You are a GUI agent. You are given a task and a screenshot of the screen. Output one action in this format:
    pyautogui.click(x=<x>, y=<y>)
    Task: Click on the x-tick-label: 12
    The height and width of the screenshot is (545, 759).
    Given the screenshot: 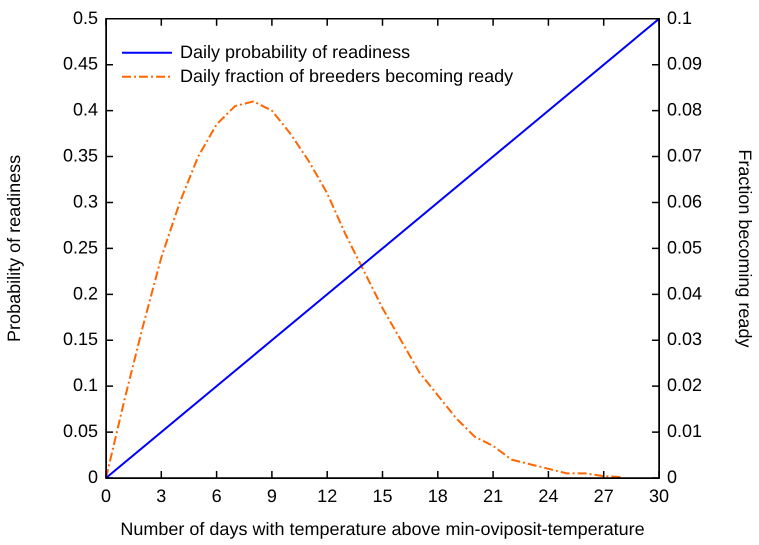 What is the action you would take?
    pyautogui.click(x=327, y=496)
    